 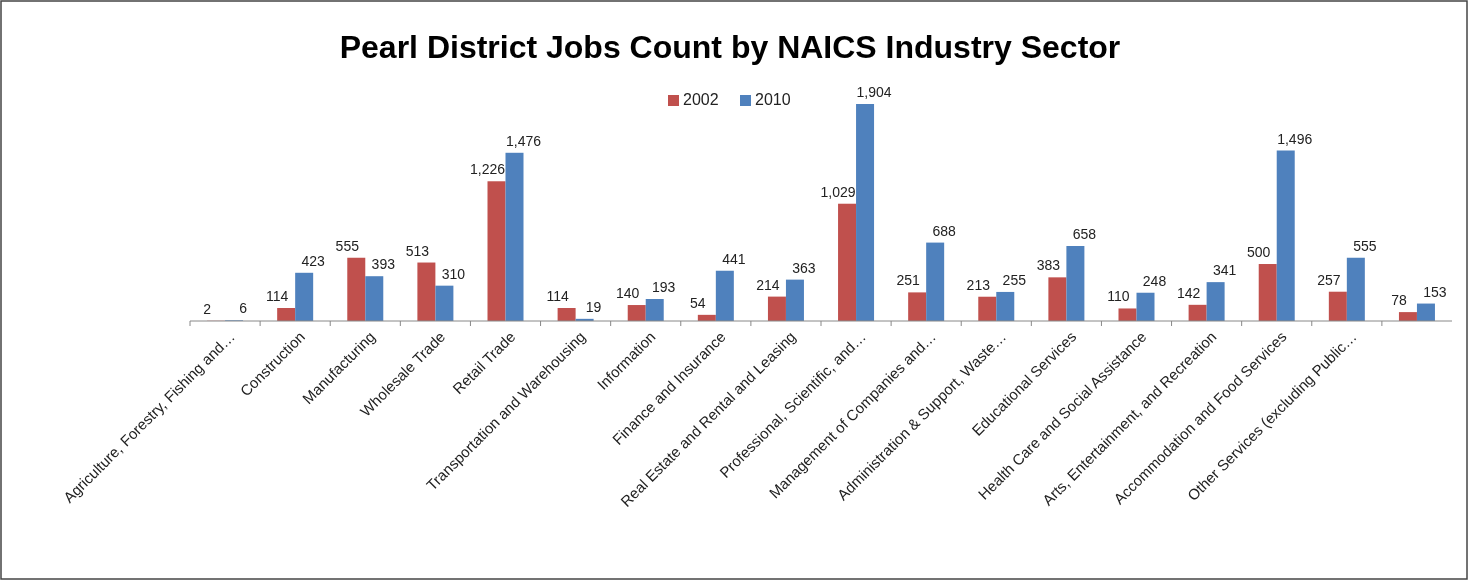 What do you see at coordinates (1295, 138) in the screenshot?
I see `data-label: 1,496` at bounding box center [1295, 138].